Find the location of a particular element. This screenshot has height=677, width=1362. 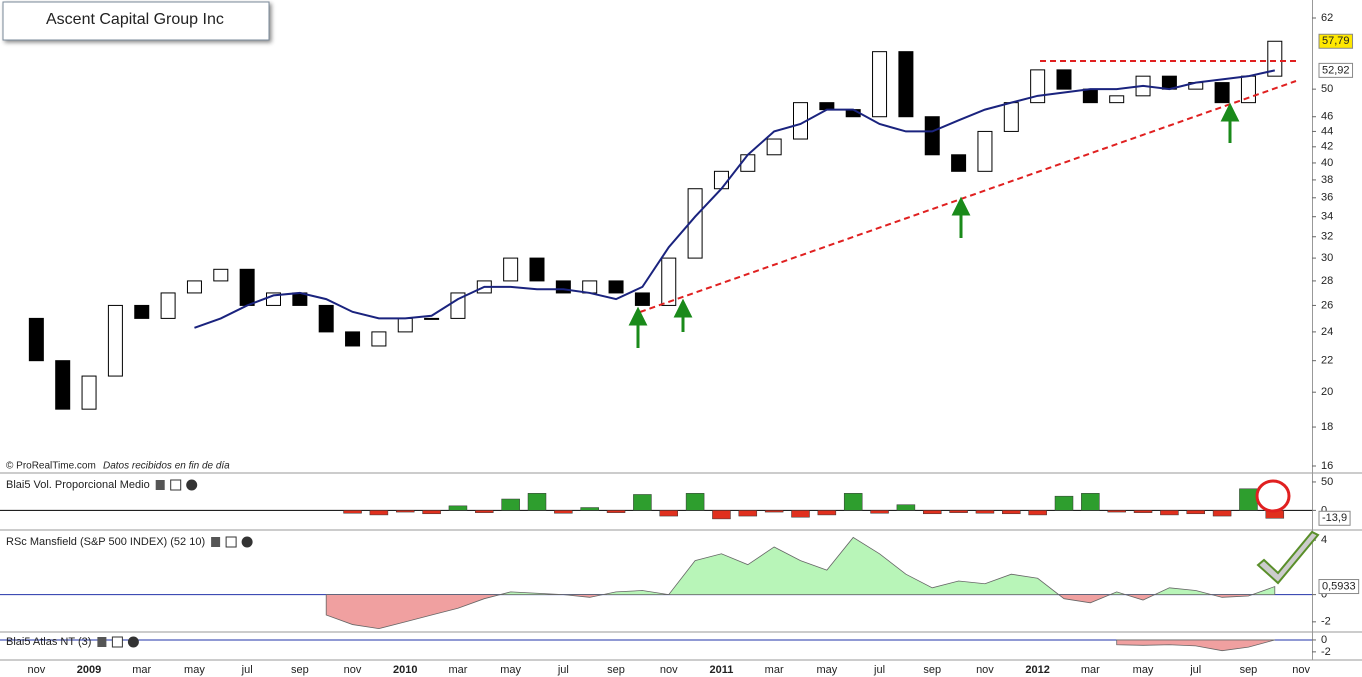

y-tick-label: 34 is located at coordinates (1327, 217).